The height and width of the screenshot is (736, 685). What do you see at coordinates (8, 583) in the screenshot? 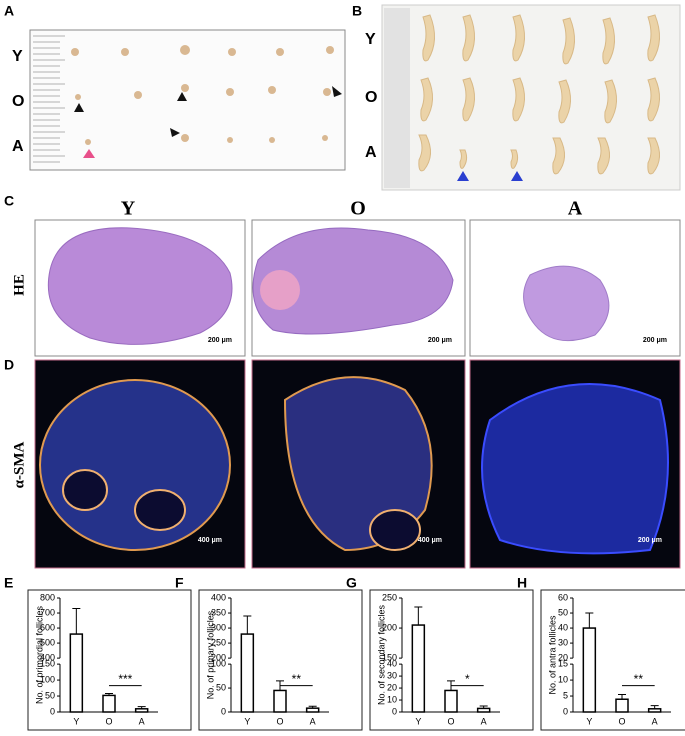
I see `panel-label: E` at bounding box center [8, 583].